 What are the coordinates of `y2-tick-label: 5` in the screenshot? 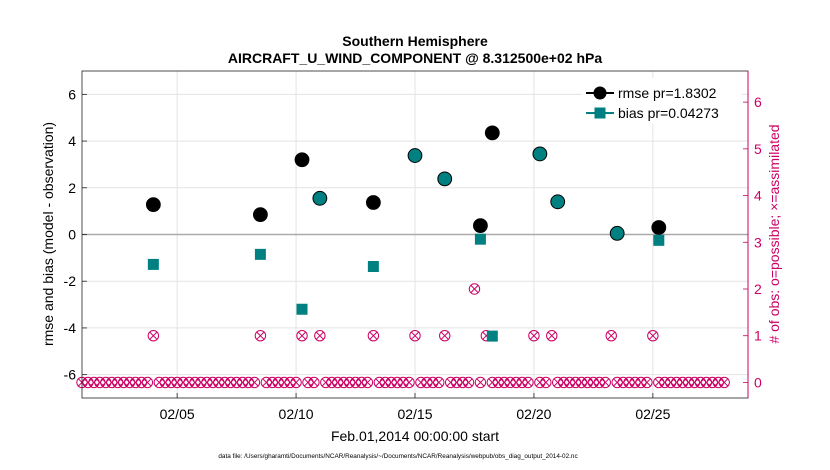 It's located at (758, 149).